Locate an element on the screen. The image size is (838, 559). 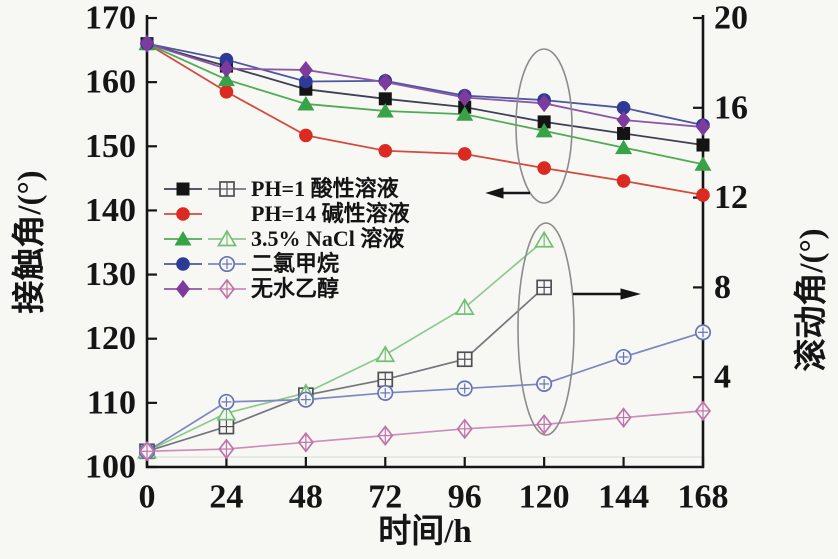
right-axis-tick-label: 20 is located at coordinates (731, 18).